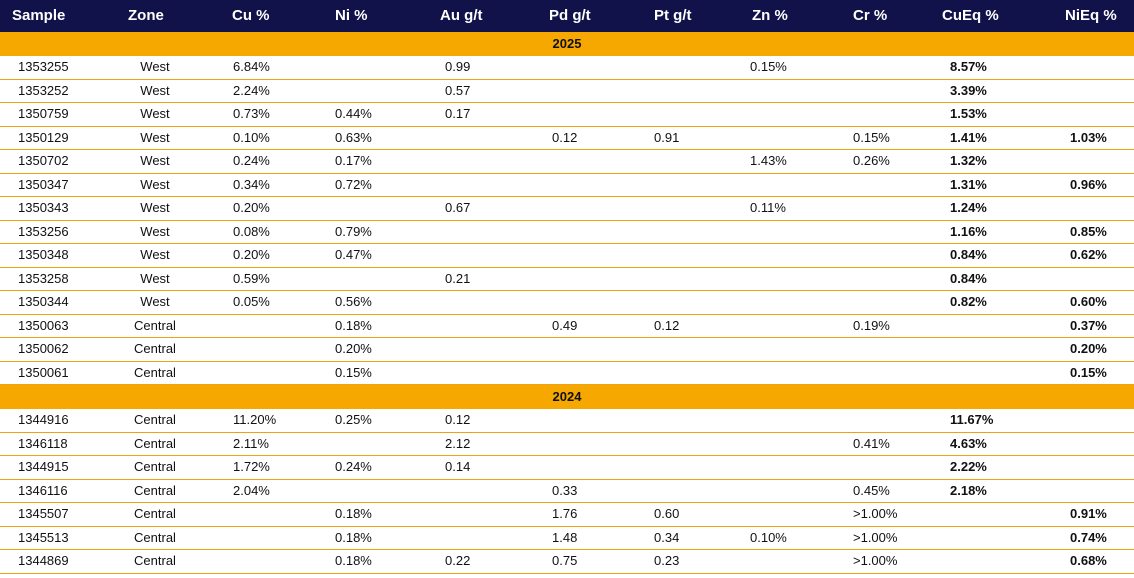  What do you see at coordinates (43, 184) in the screenshot?
I see `table-cell: 1350347` at bounding box center [43, 184].